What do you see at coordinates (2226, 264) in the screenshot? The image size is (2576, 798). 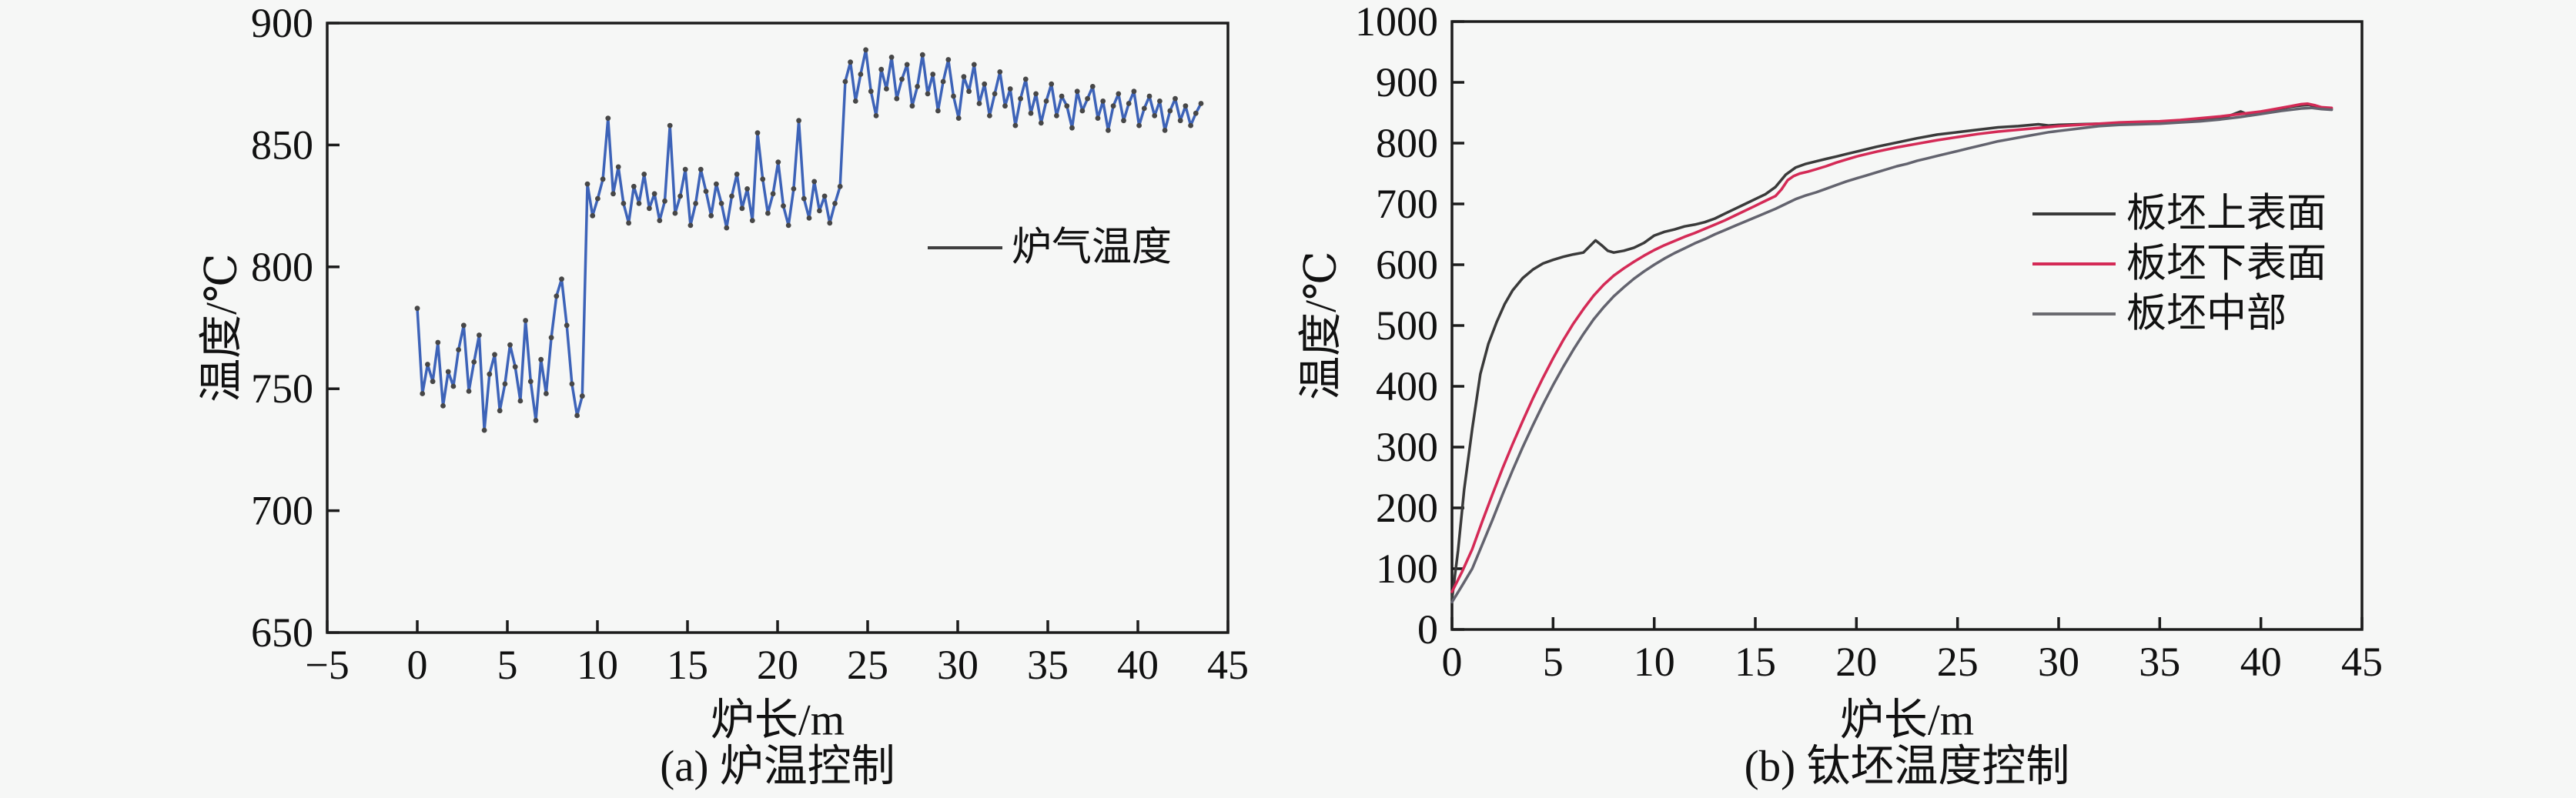 I see `legend-label: 板坯下表面` at bounding box center [2226, 264].